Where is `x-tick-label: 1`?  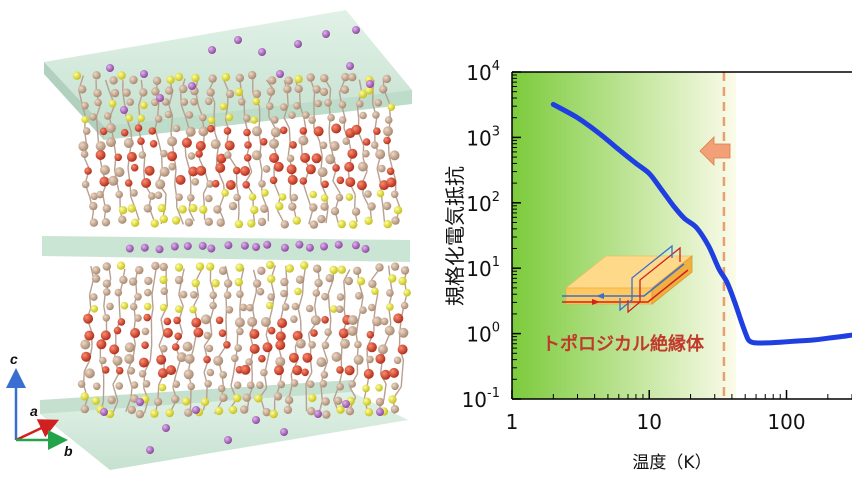 x-tick-label: 1 is located at coordinates (512, 422).